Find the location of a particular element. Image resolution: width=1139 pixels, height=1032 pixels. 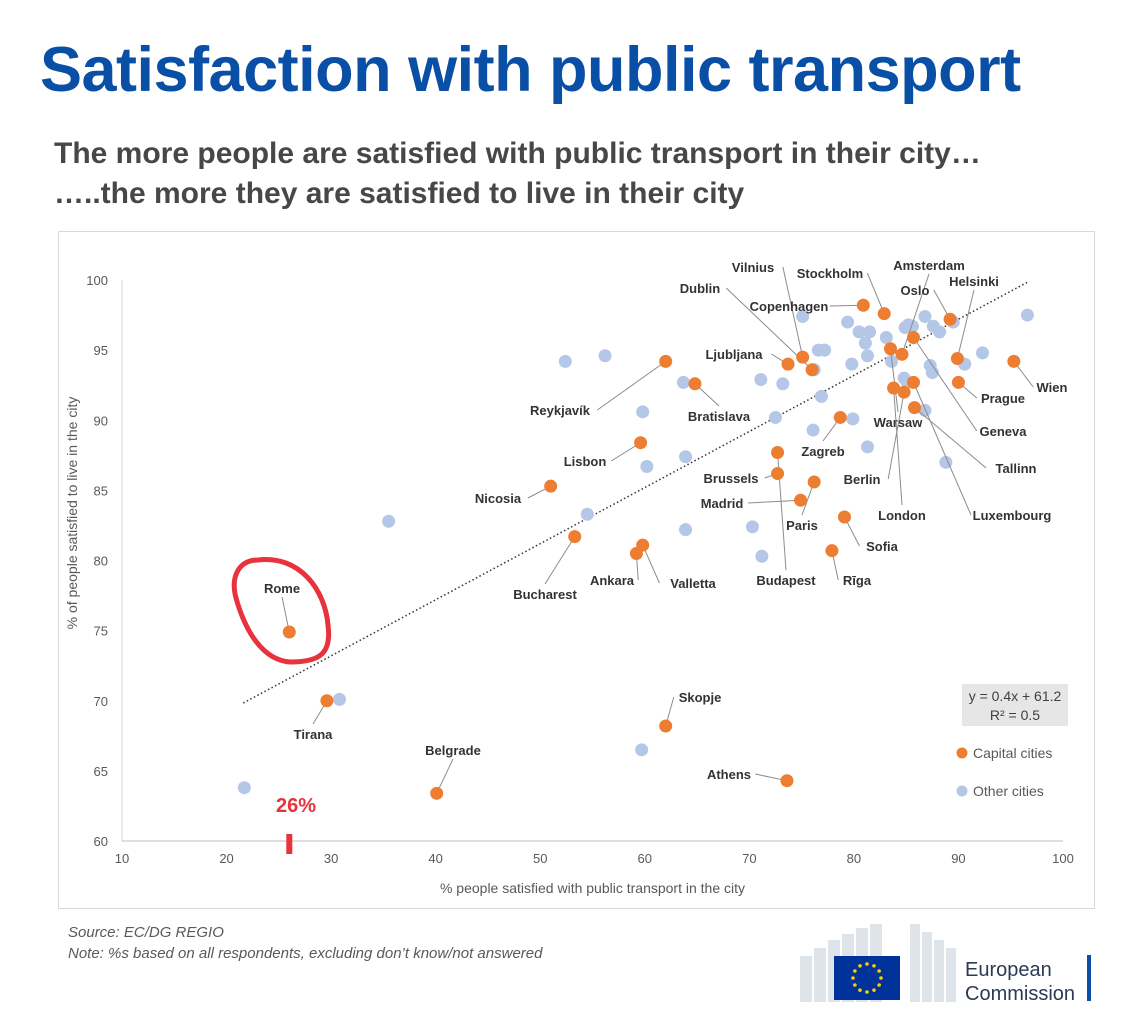

city-label: Helsinki is located at coordinates (974, 281).